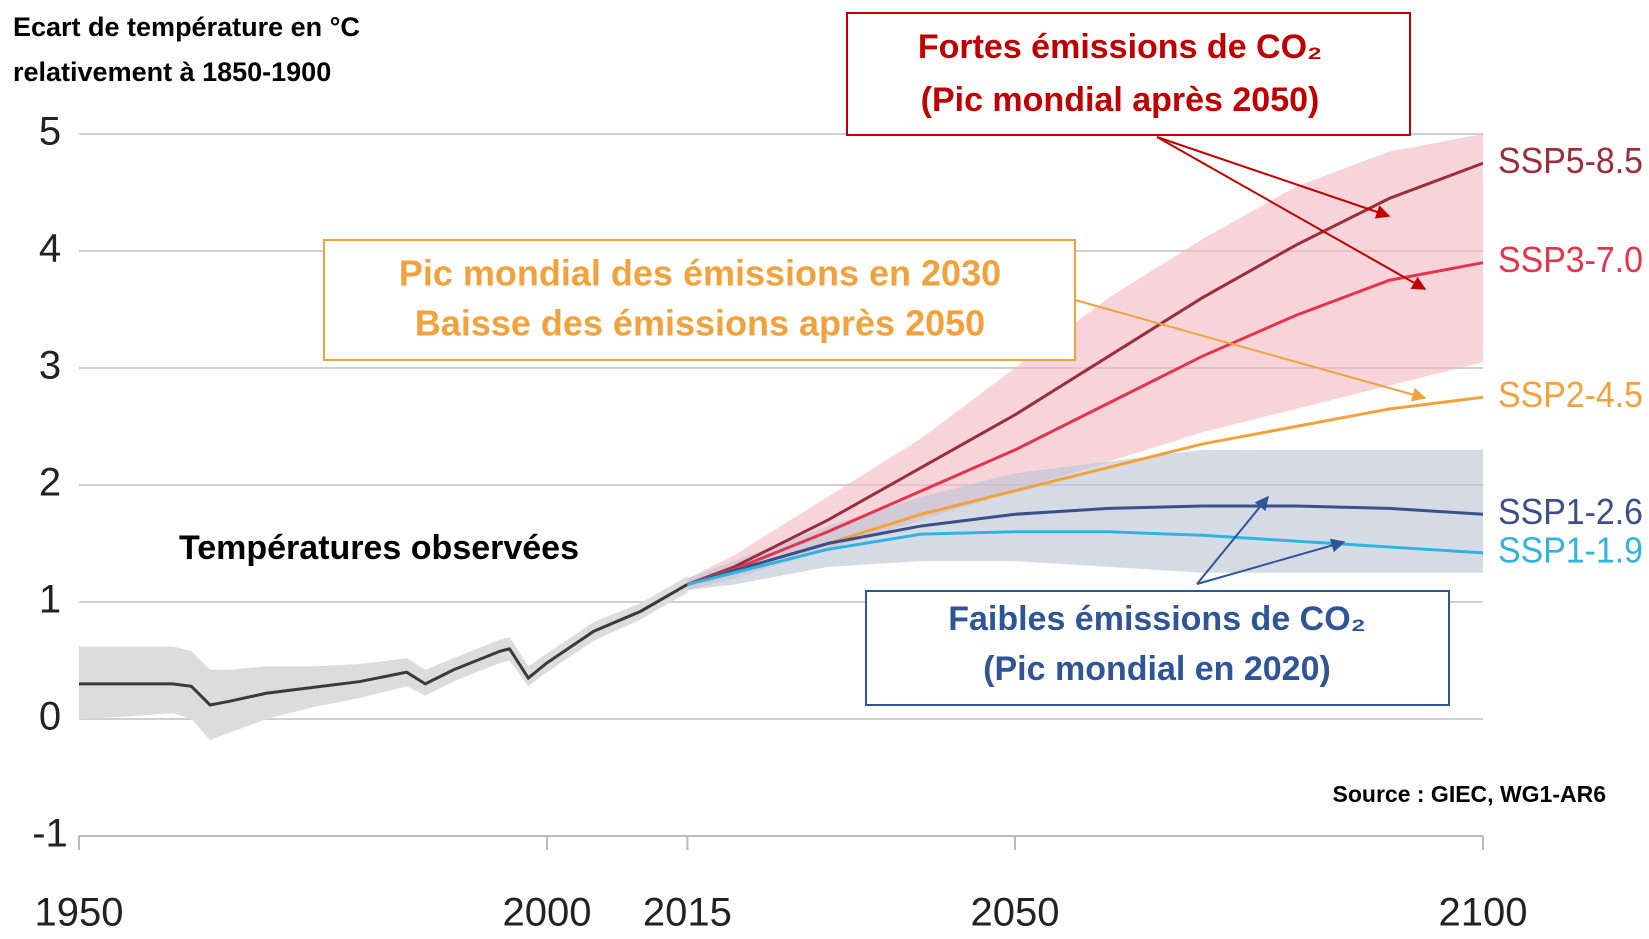  Describe the element at coordinates (1085, 545) in the screenshot. I see `scenario-line` at that location.